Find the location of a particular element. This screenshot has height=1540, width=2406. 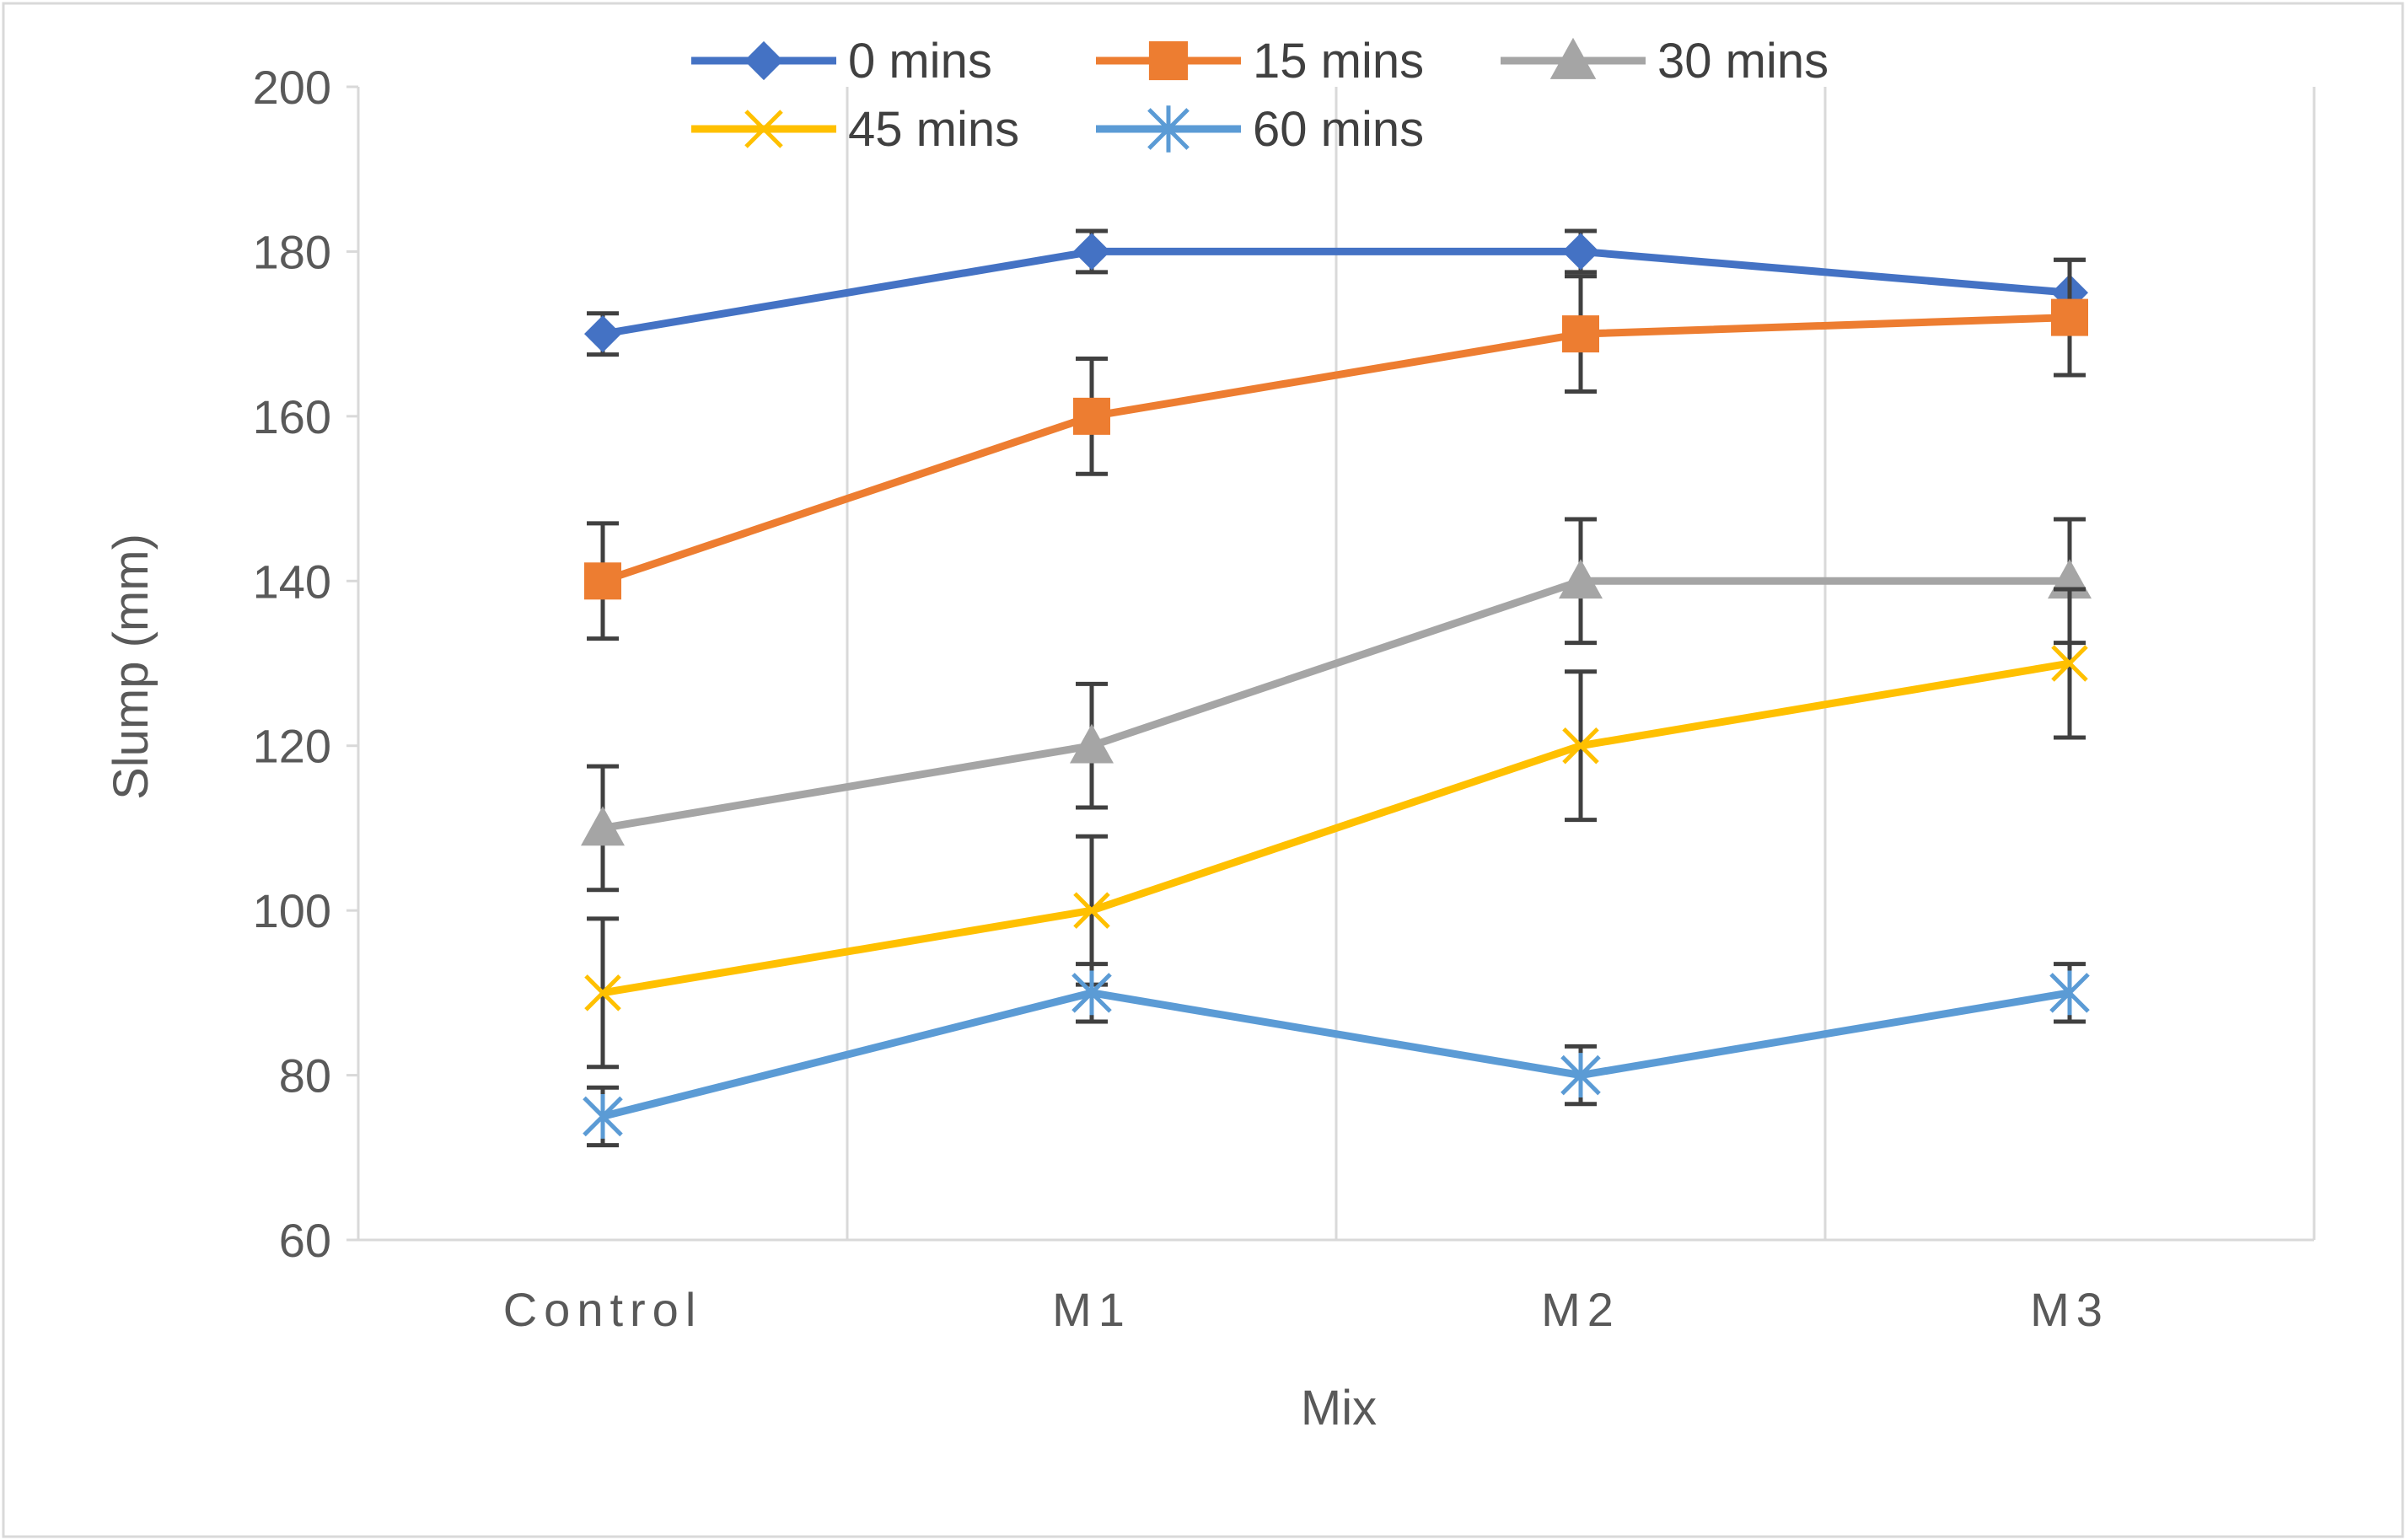

y-tick-label: 60 is located at coordinates (305, 1240).